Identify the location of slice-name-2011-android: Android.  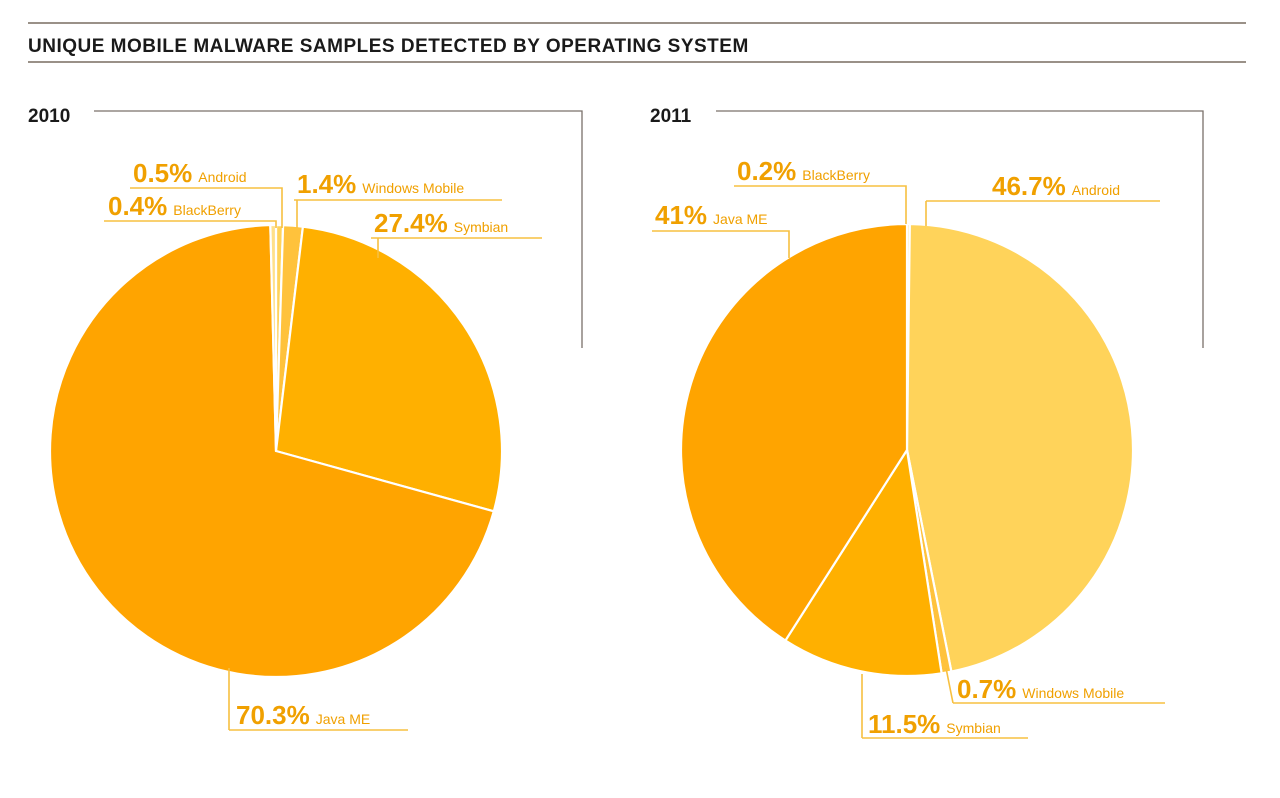
(1096, 190).